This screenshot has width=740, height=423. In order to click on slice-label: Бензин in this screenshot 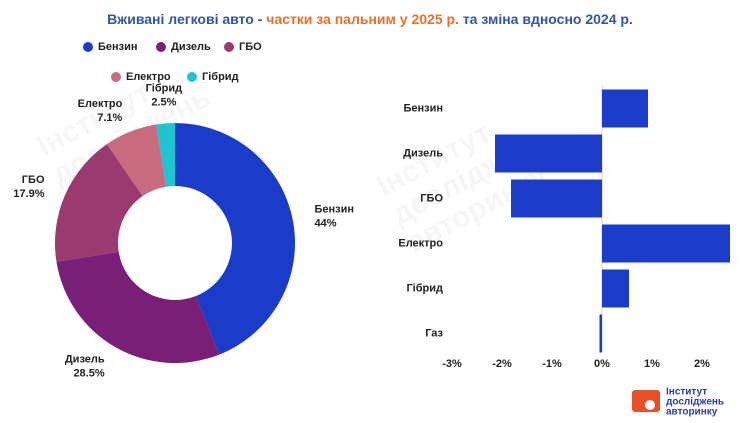, I will do `click(334, 209)`.